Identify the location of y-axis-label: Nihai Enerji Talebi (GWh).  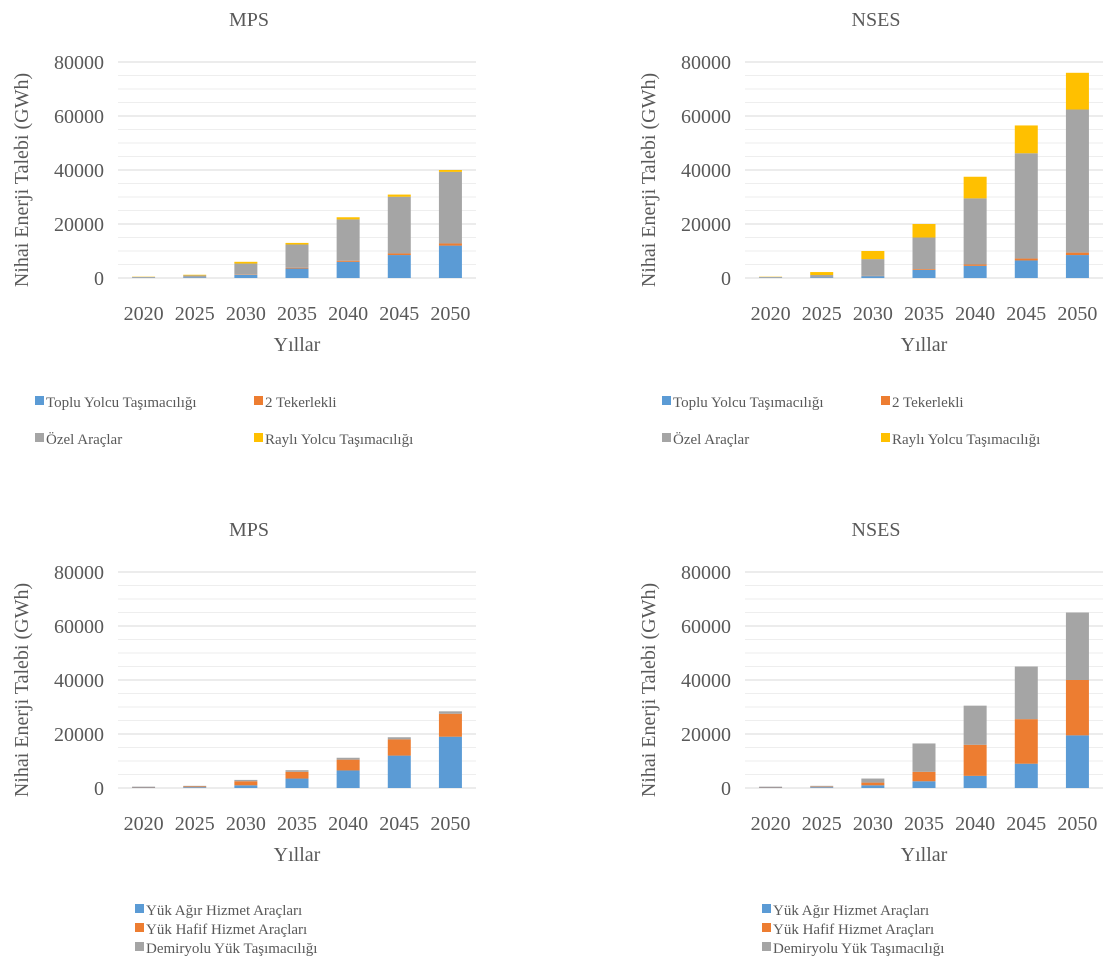
(22, 180).